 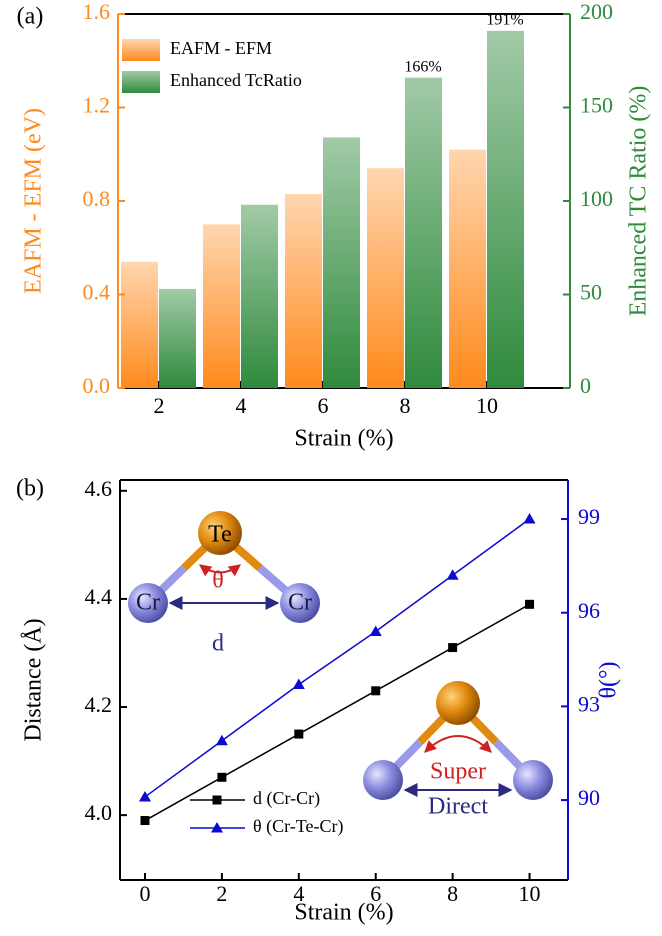 I want to click on legend-label: θ (Cr-Te-Cr), so click(x=298, y=826).